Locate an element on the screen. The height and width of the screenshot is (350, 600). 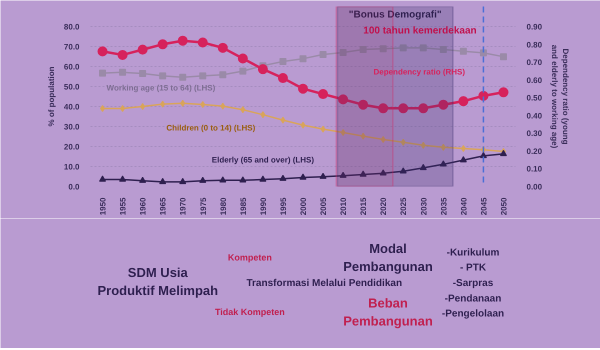
x-tick-label: 1960 is located at coordinates (143, 206).